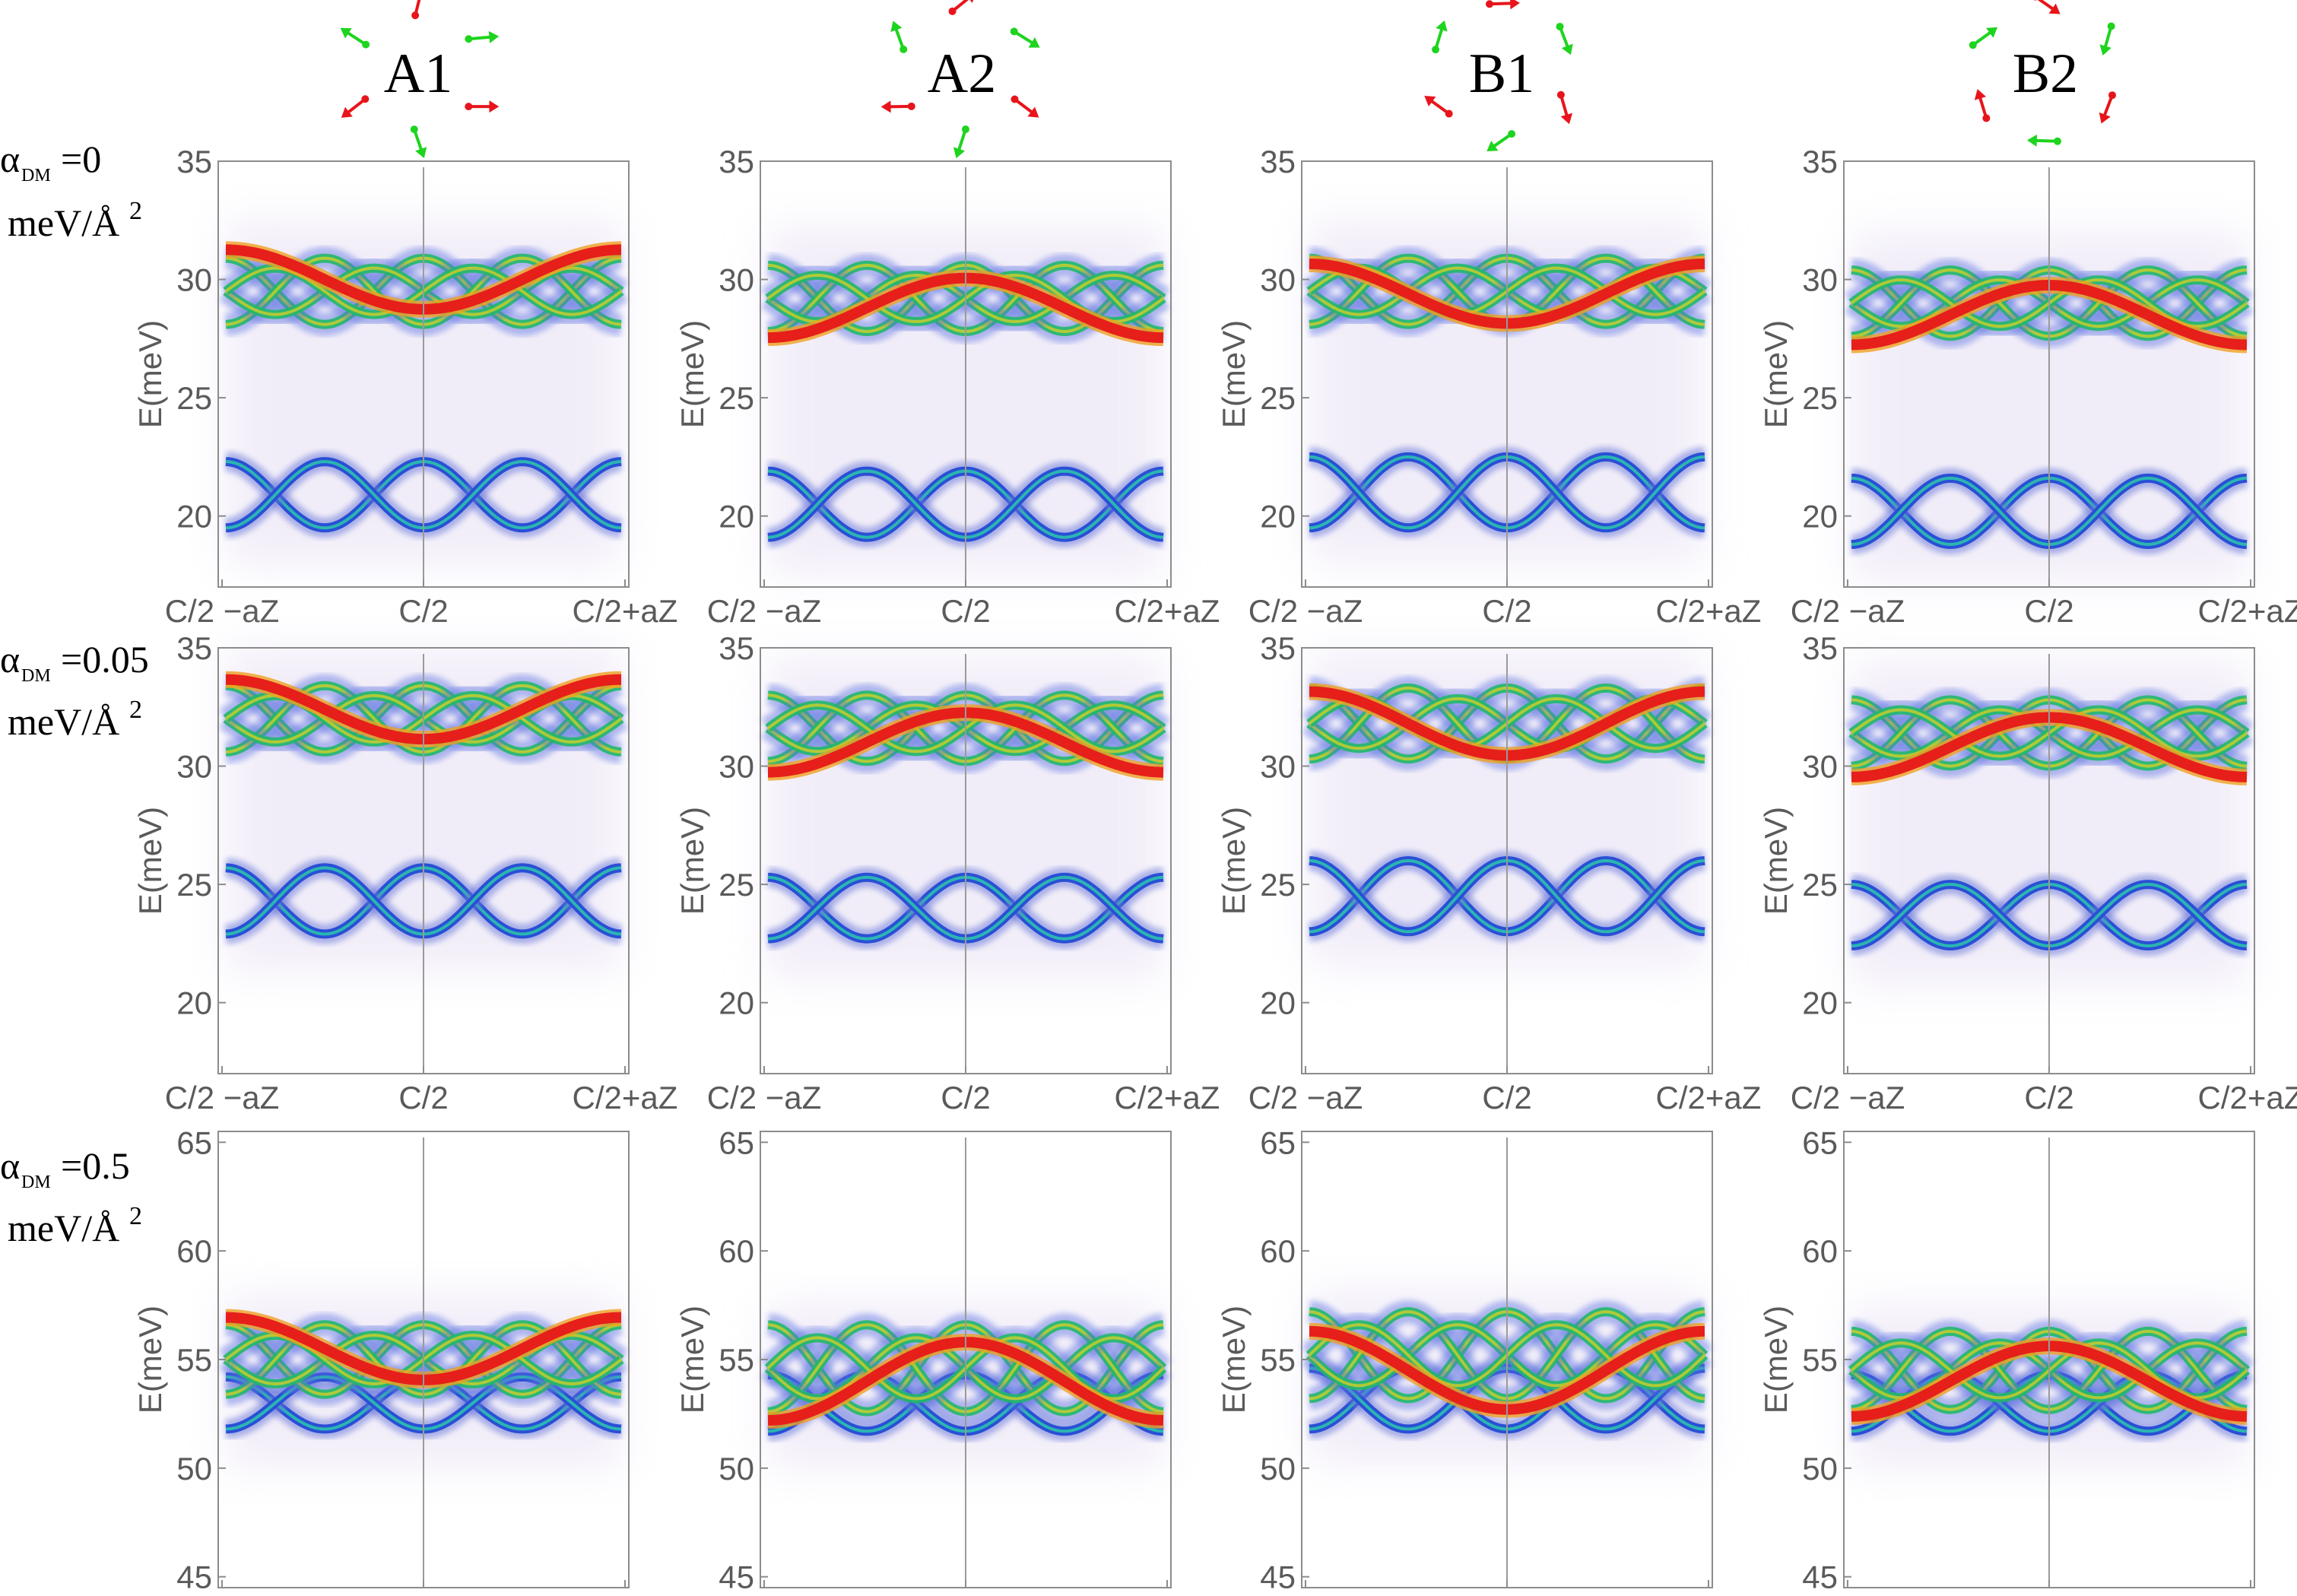  Describe the element at coordinates (1488, 1361) in the screenshot. I see `panel-r2-b1: 45 50 55 60 65 E(meV) C/2 −aZ C/2 C/2+aZ` at that location.